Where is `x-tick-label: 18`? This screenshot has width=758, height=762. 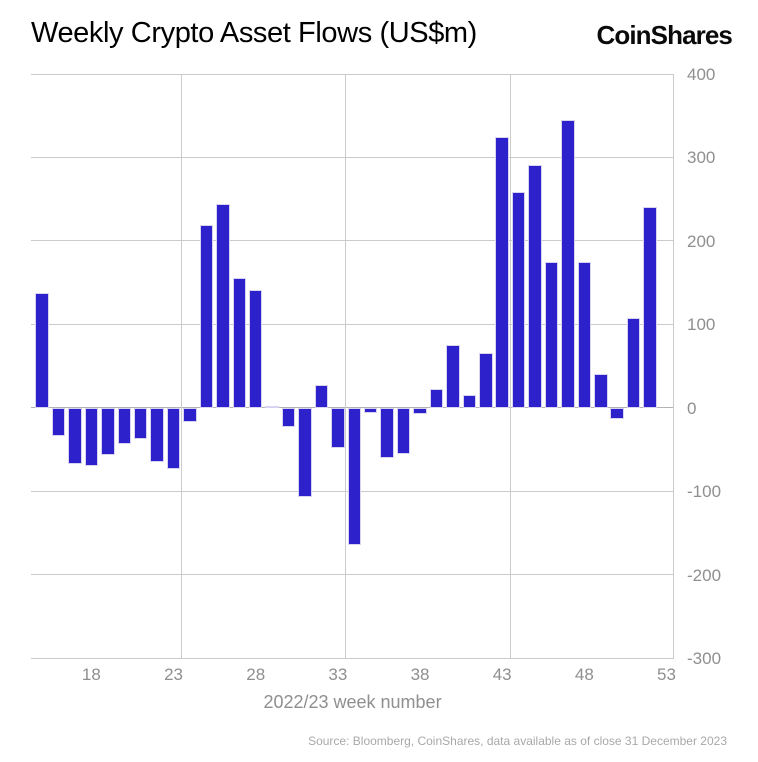
x-tick-label: 18 is located at coordinates (91, 674).